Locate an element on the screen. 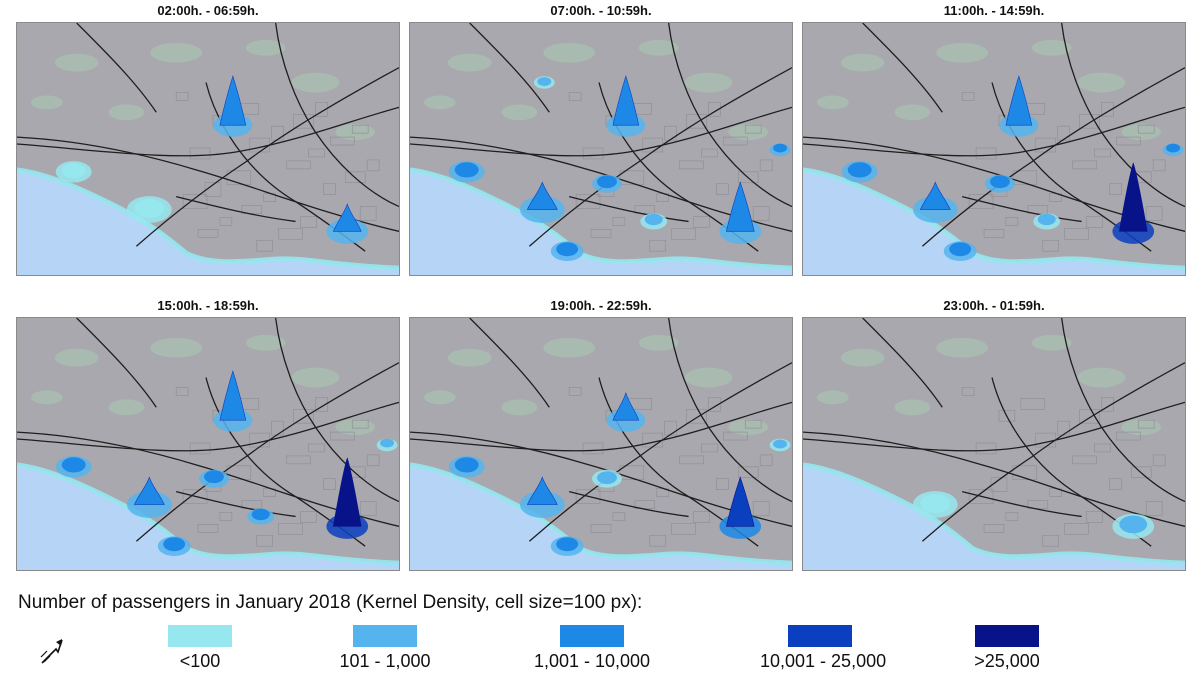  panel-title: 07:00h. - 10:59h. is located at coordinates (601, 10).